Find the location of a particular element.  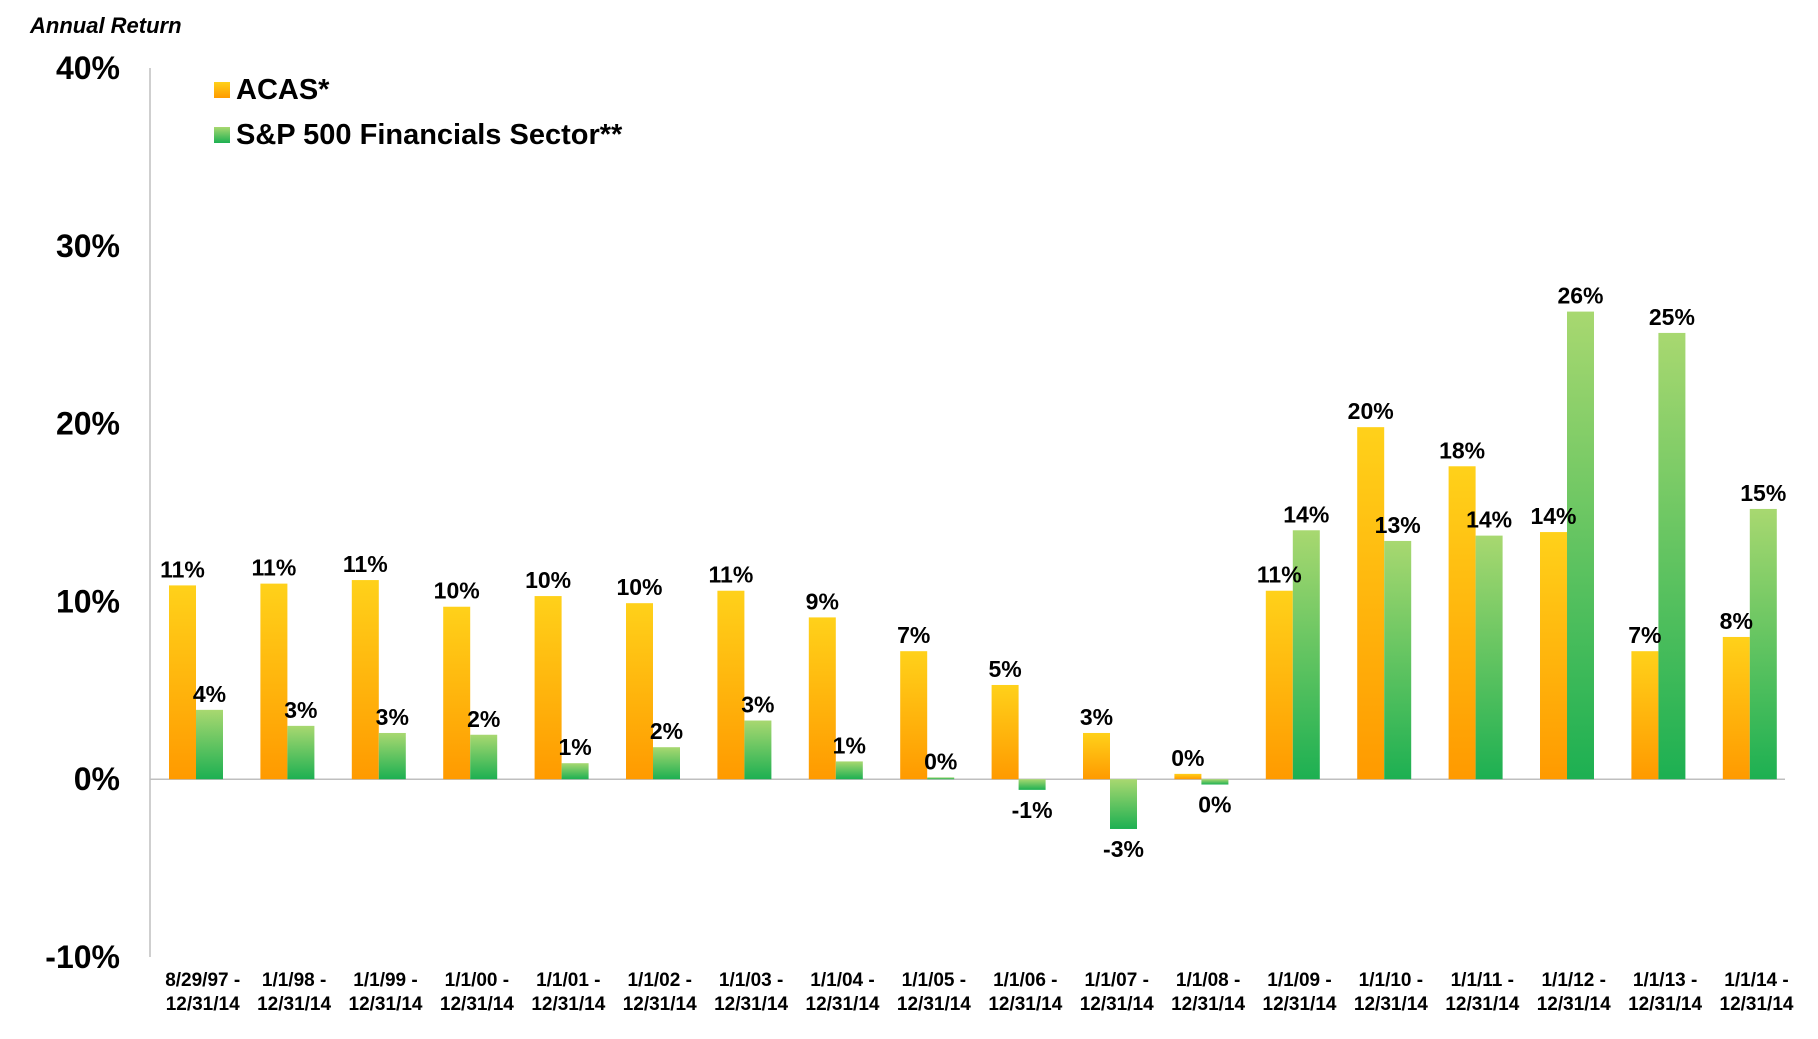

x-tick-label: 1/1/05 - is located at coordinates (934, 980).